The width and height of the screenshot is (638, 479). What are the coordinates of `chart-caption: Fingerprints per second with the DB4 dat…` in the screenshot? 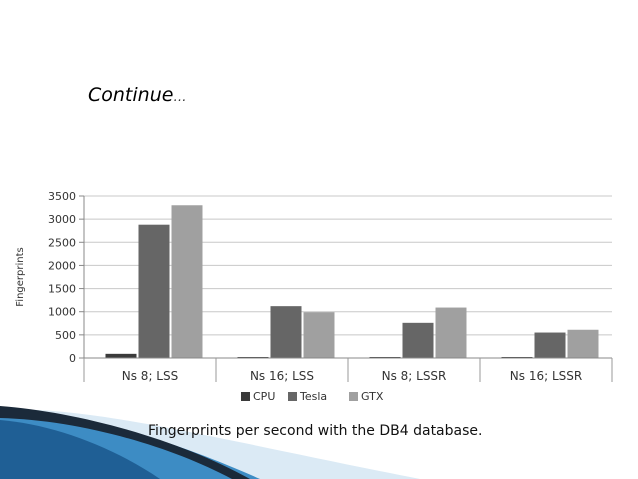 It's located at (315, 431).